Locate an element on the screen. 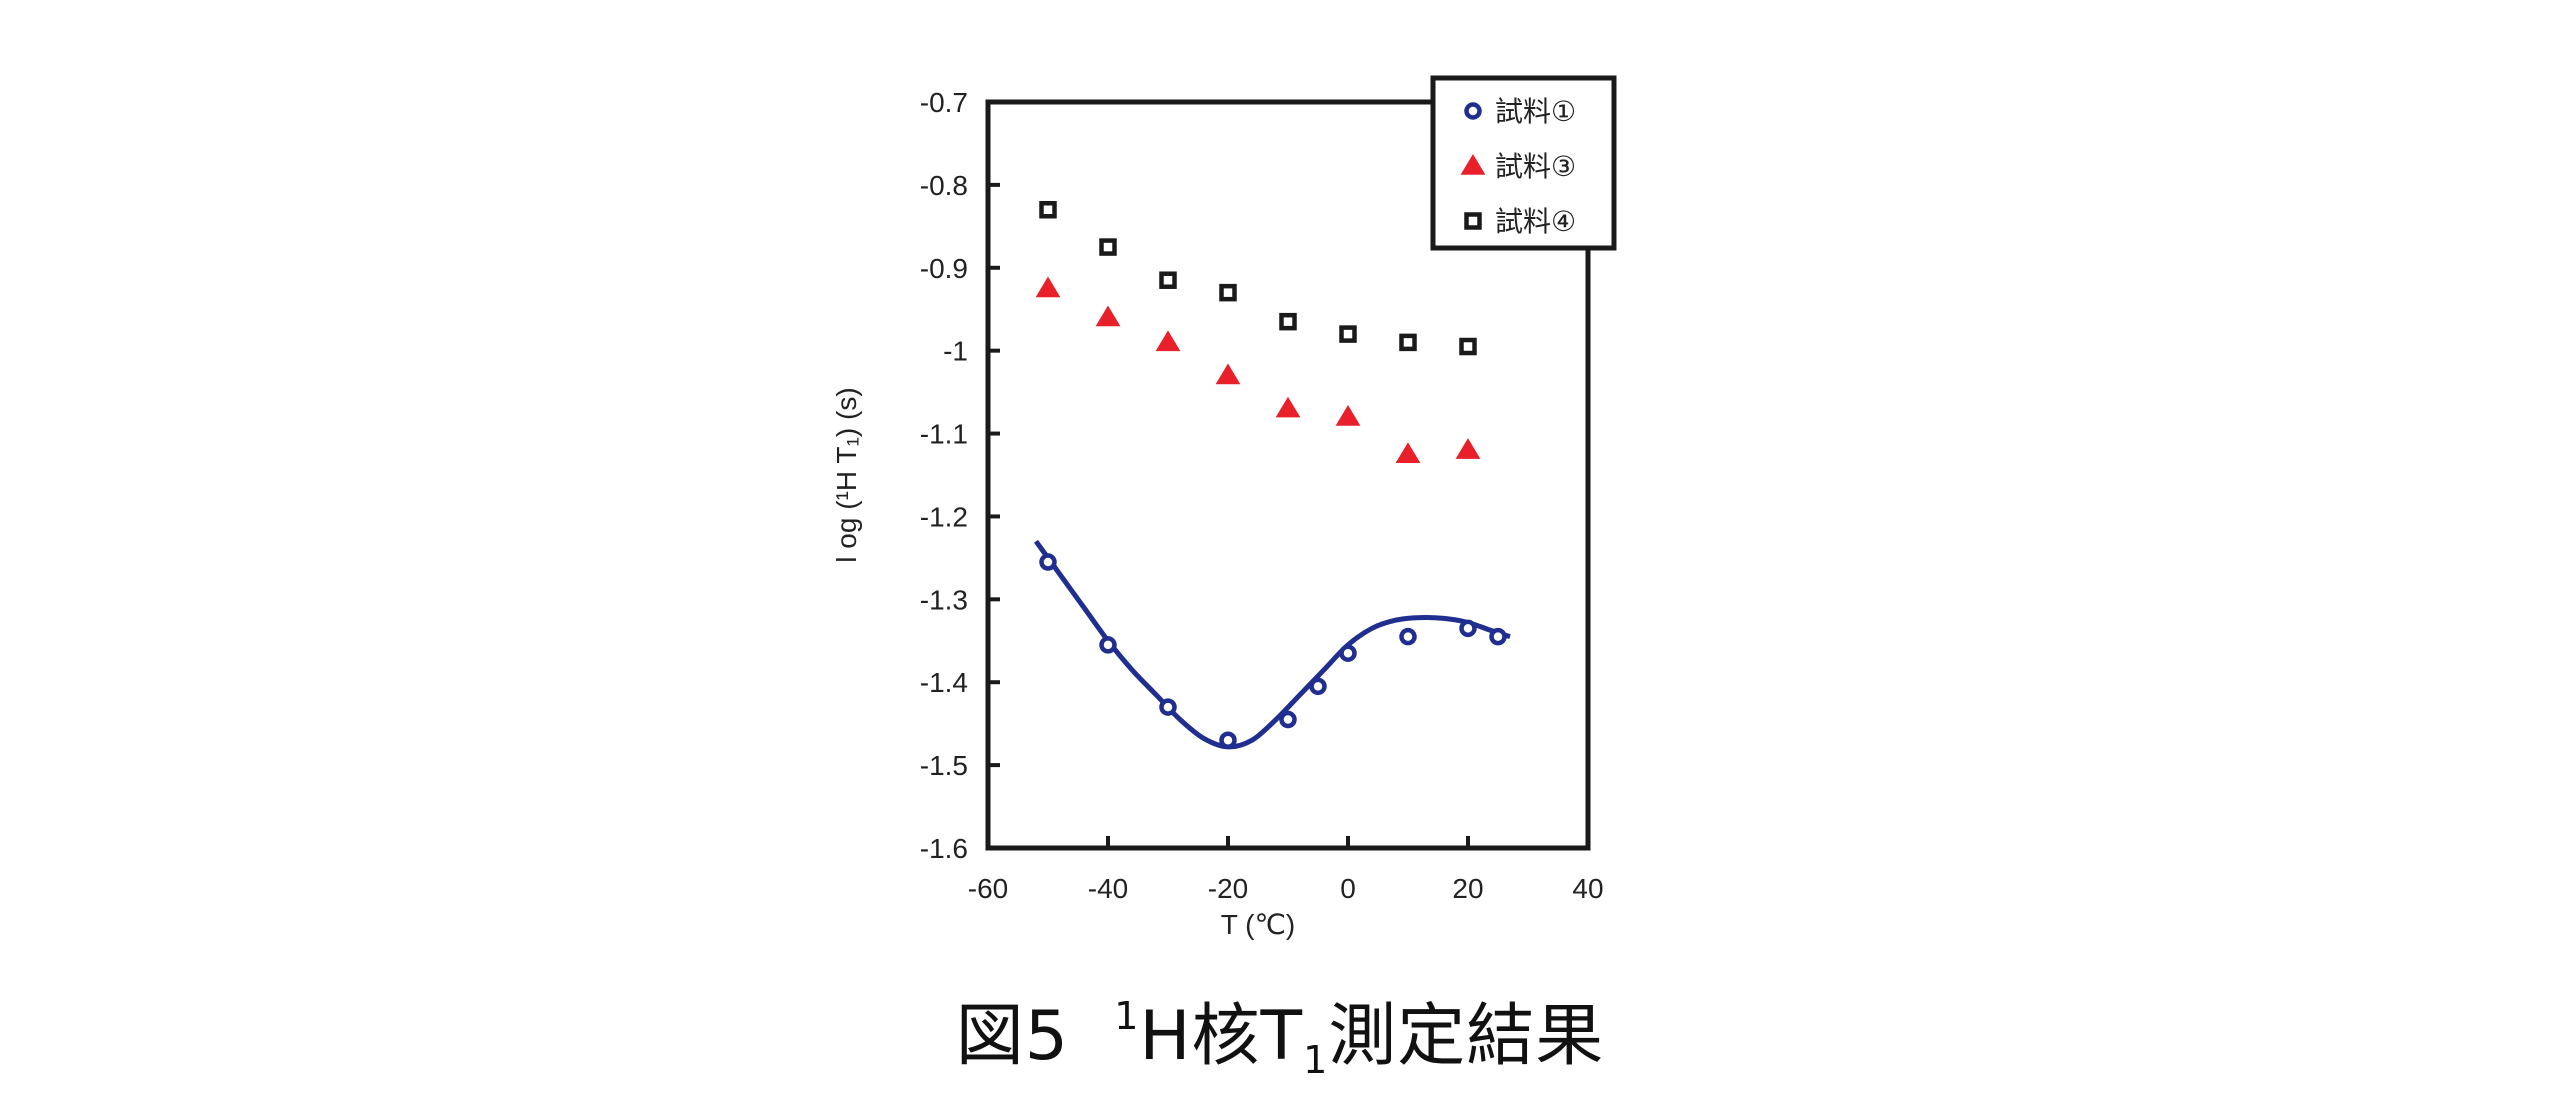 This screenshot has height=1108, width=2560. x-tick-label: 20 is located at coordinates (1467, 888).